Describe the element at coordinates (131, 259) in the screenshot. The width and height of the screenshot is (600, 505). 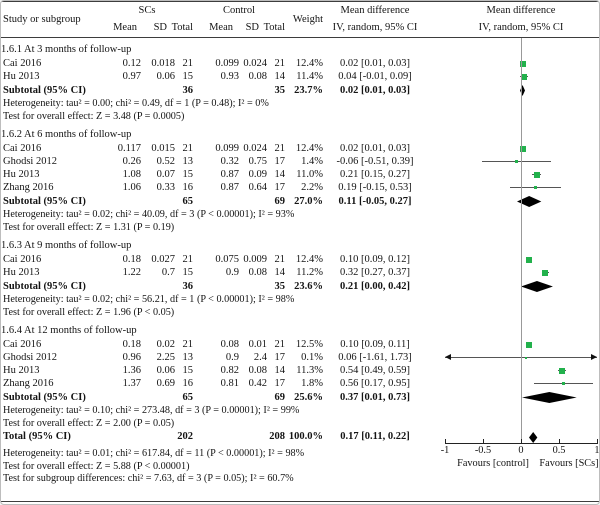
I see `sc-mean-value: 0.18` at that location.